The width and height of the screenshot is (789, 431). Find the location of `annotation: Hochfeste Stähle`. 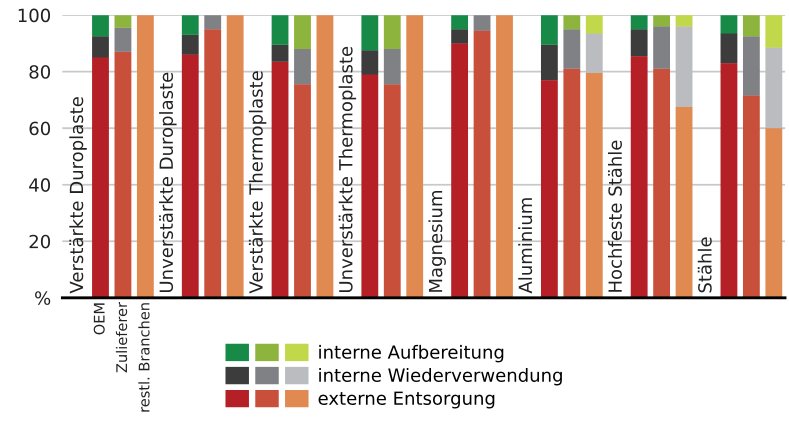

annotation: Hochfeste Stähle is located at coordinates (615, 216).